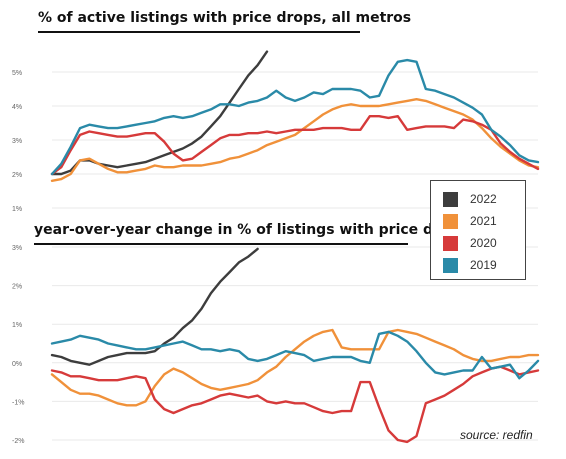  What do you see at coordinates (450, 265) in the screenshot?
I see `legend-swatch-2019` at bounding box center [450, 265].